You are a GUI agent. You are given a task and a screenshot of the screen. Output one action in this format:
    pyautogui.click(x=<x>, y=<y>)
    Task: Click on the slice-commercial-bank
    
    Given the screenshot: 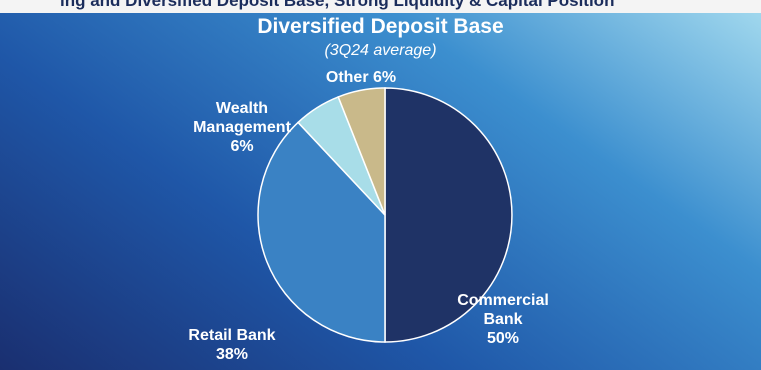 What is the action you would take?
    pyautogui.click(x=448, y=215)
    